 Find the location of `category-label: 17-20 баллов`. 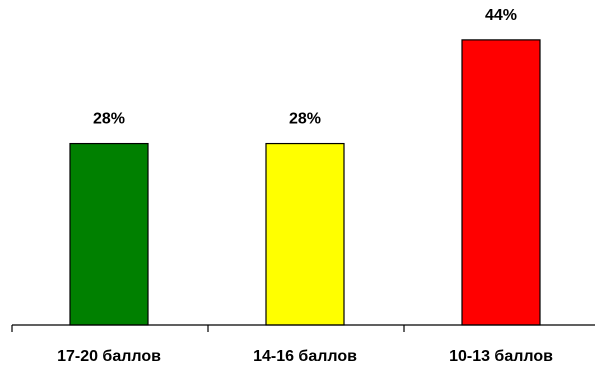

category-label: 17-20 баллов is located at coordinates (109, 356).